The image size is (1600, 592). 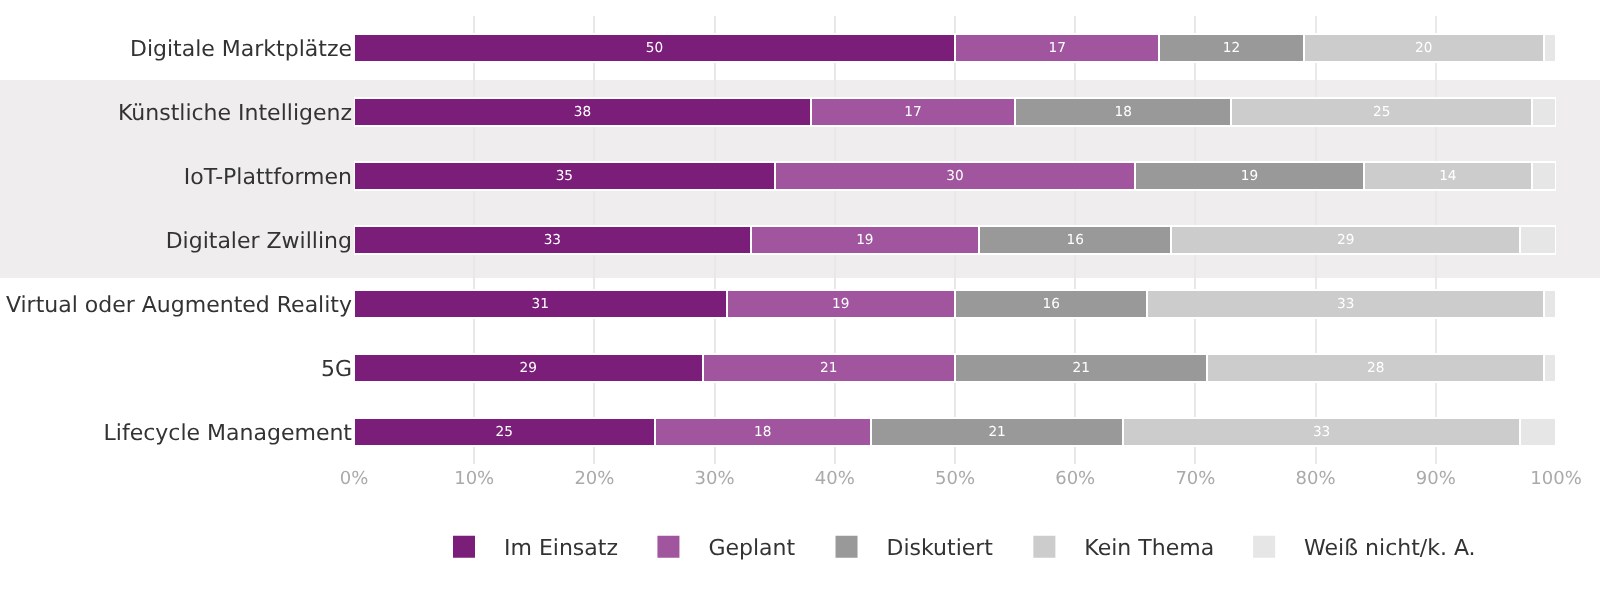 What do you see at coordinates (955, 480) in the screenshot?
I see `x-tick-label: 50%` at bounding box center [955, 480].